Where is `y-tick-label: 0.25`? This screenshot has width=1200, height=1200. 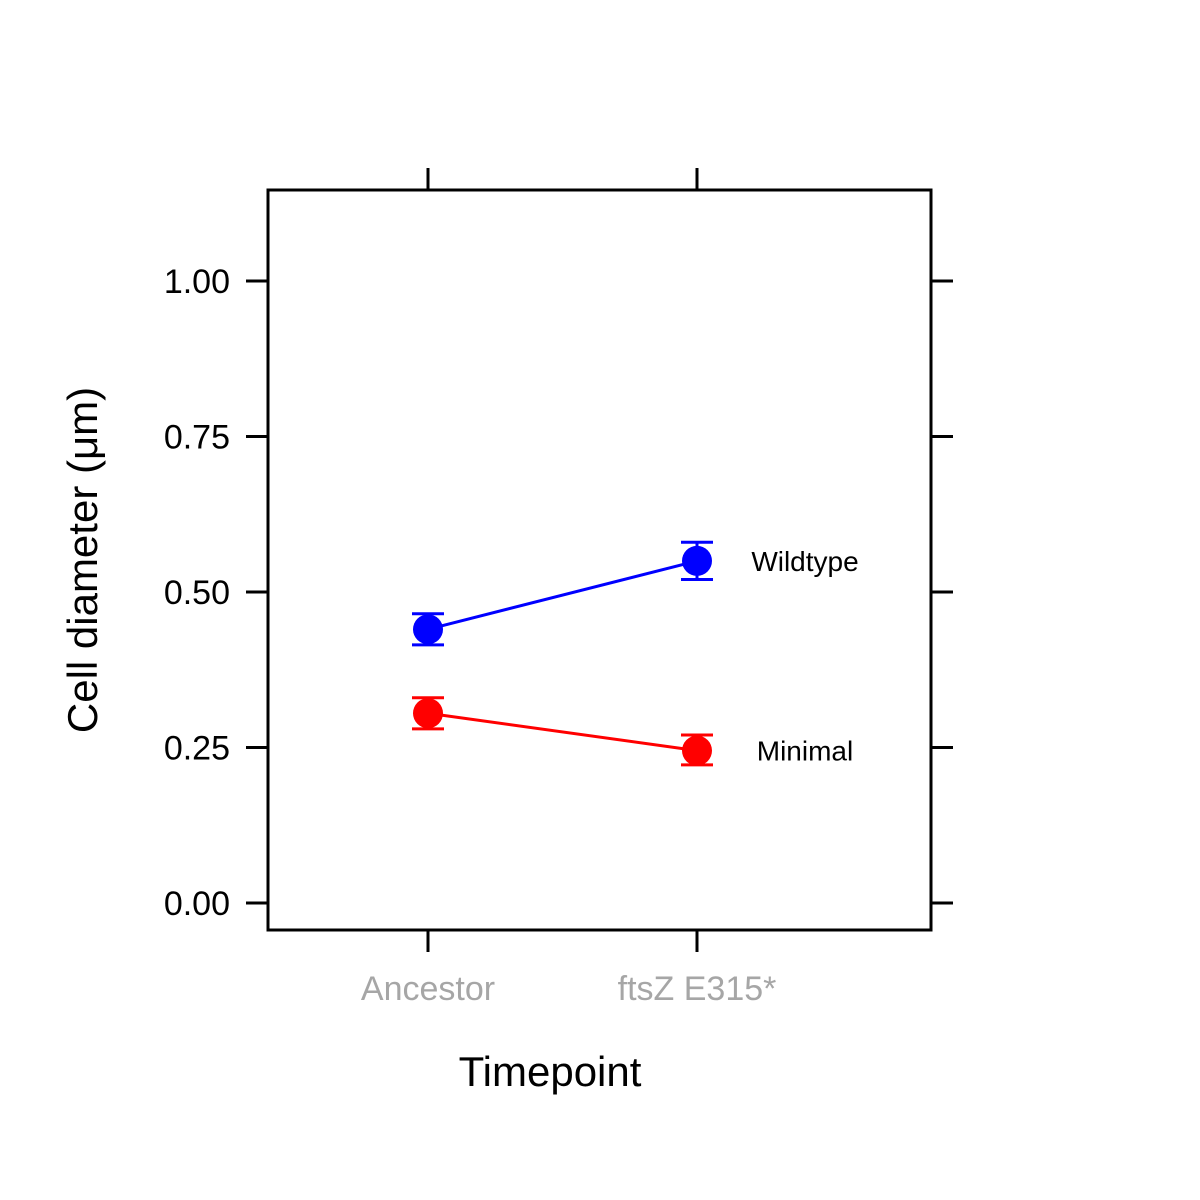
y-tick-label: 0.25 is located at coordinates (197, 749).